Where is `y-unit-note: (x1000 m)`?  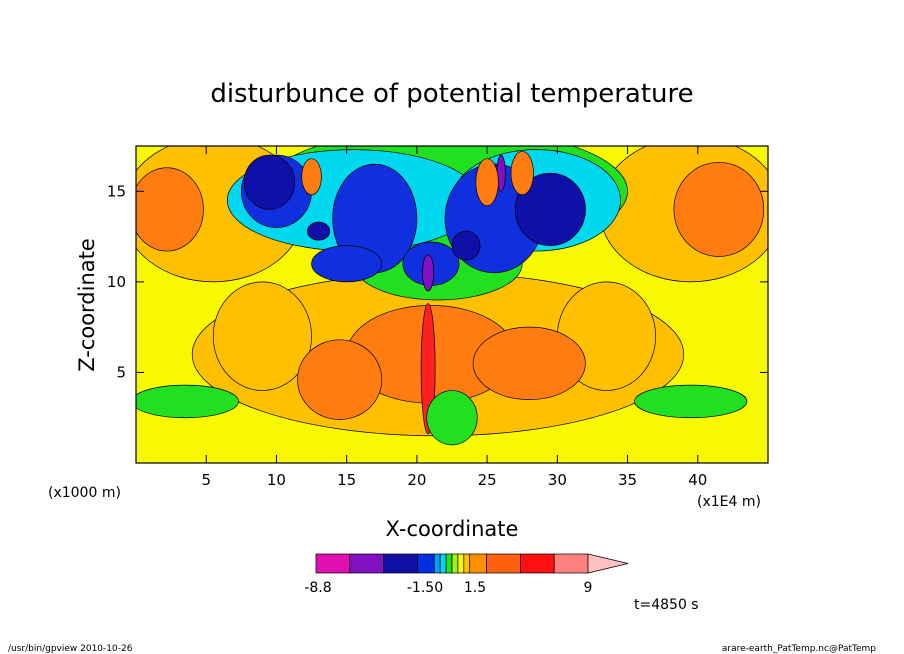 y-unit-note: (x1000 m) is located at coordinates (84, 493).